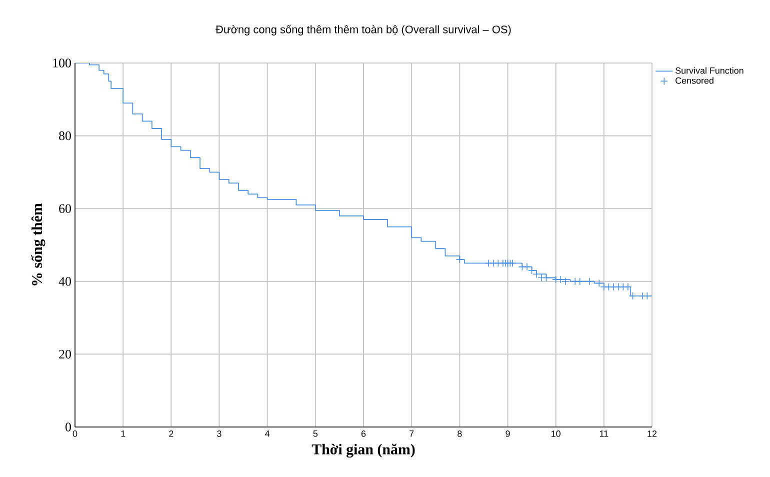  Describe the element at coordinates (171, 433) in the screenshot. I see `x-tick-label: 2` at that location.